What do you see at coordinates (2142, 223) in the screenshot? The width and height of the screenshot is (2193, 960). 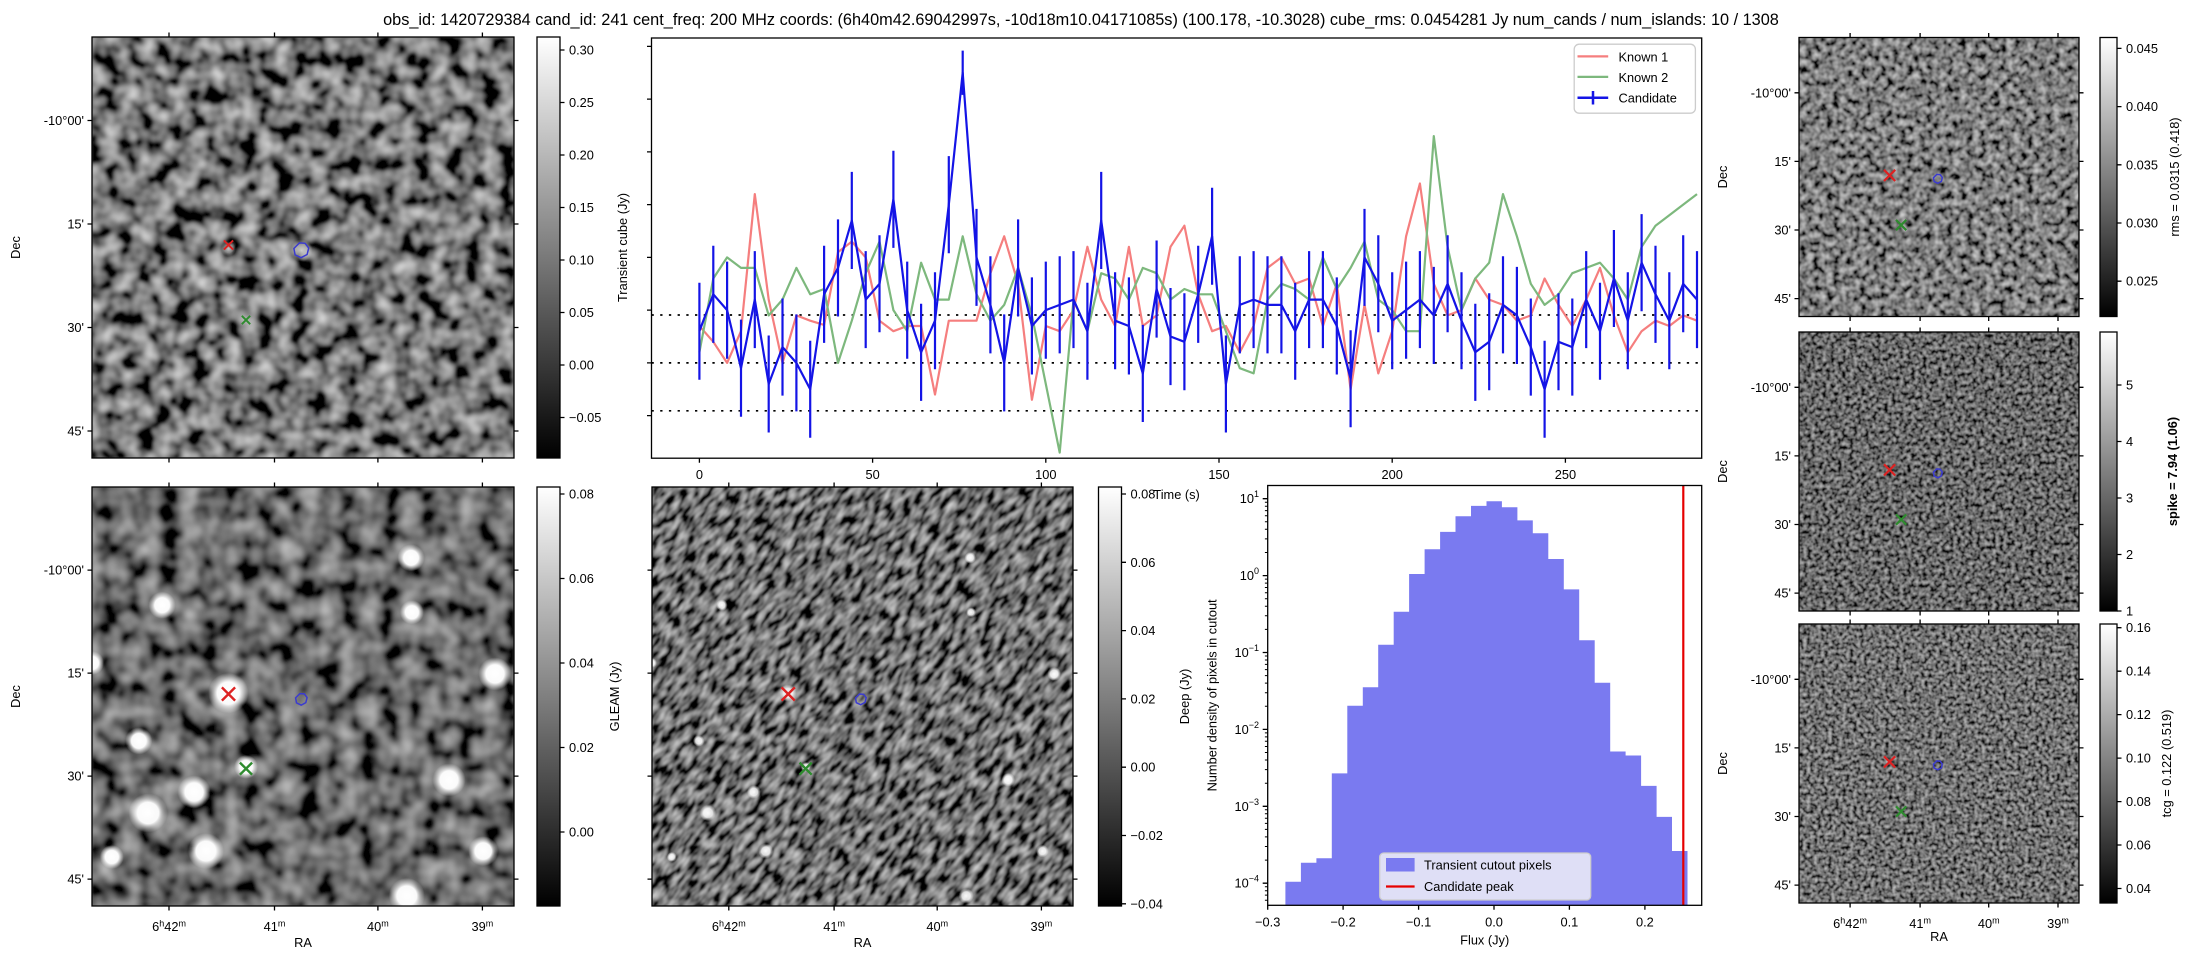 I see `svg-text: 0.030` at bounding box center [2142, 223].